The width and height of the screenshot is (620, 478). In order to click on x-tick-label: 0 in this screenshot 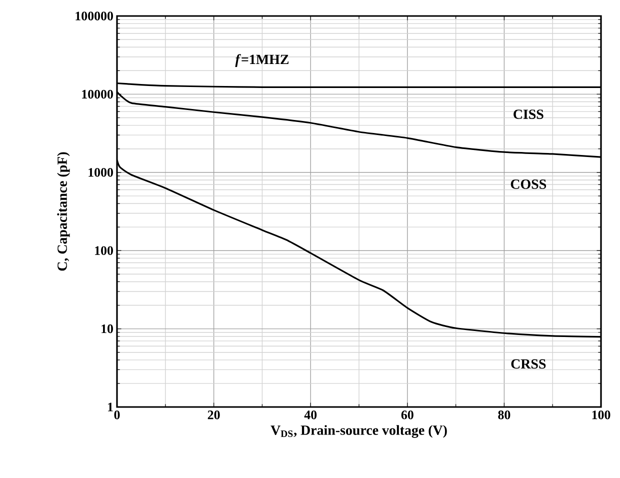, I will do `click(117, 415)`.